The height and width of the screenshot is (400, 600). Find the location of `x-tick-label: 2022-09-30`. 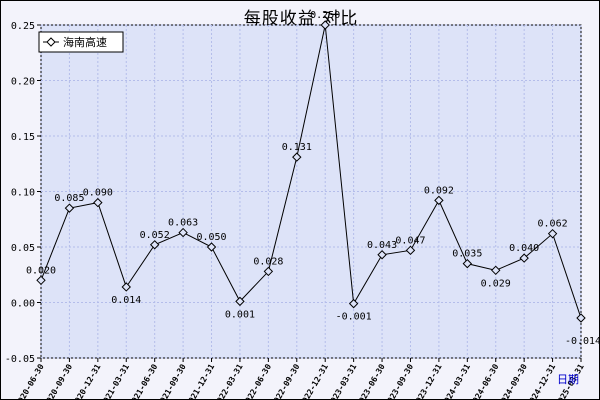

x-tick-label: 2022-09-30 is located at coordinates (286, 381).